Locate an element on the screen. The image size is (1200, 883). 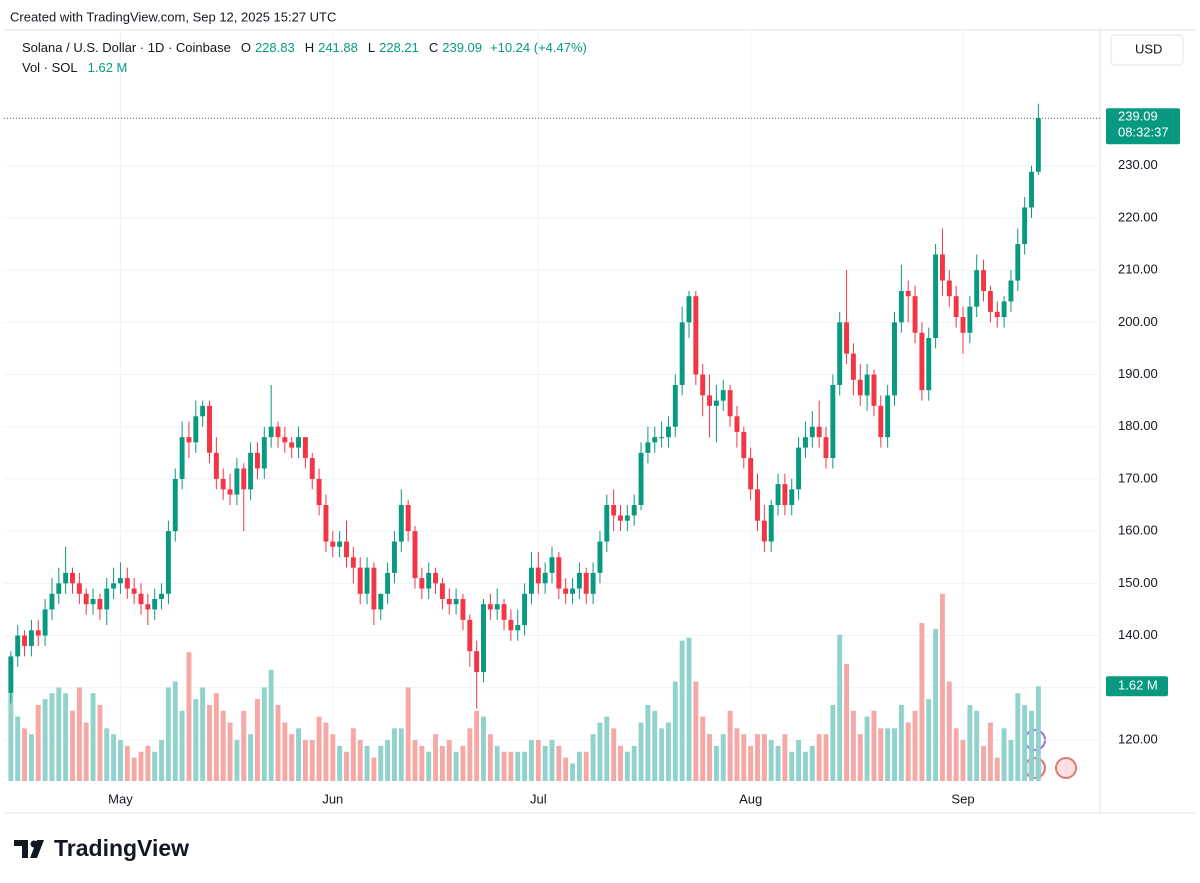
currency-button: USD is located at coordinates (1147, 50).